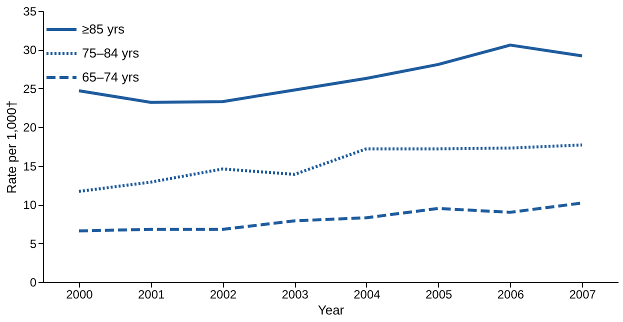  Describe the element at coordinates (111, 53) in the screenshot. I see `legend-label: 75–84 yrs` at that location.